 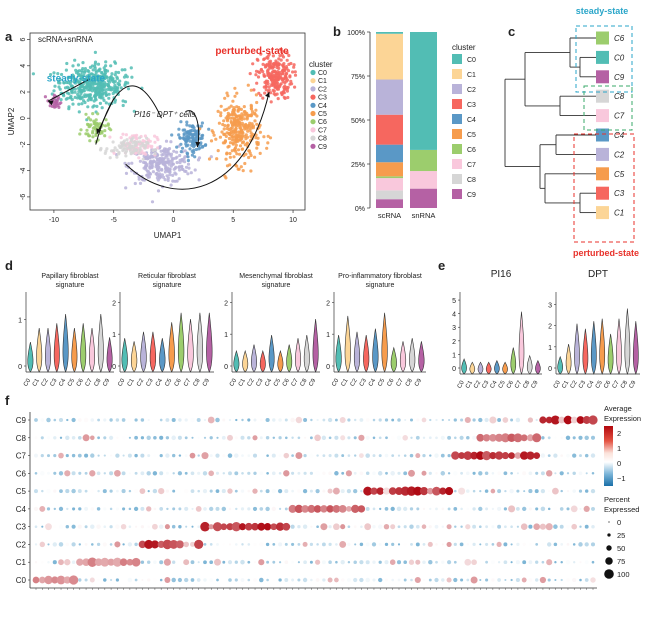 I want to click on violin-e-0-x-tick-label: C0, so click(x=461, y=384).